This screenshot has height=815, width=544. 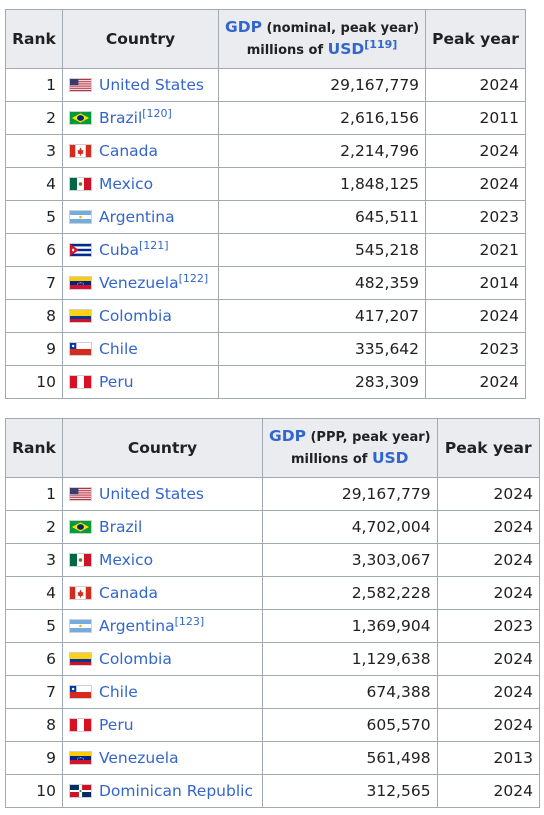 I want to click on table-row: 4 Canada 2,582,228 2024, so click(x=273, y=593).